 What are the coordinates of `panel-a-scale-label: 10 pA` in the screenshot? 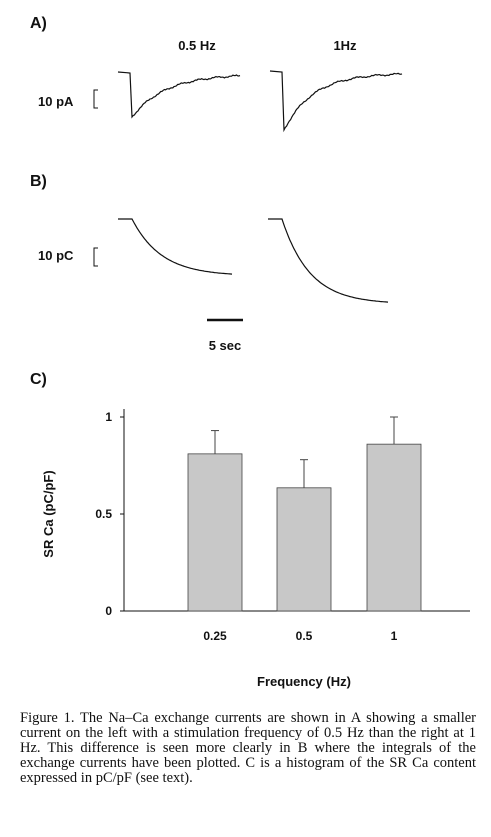 It's located at (56, 101).